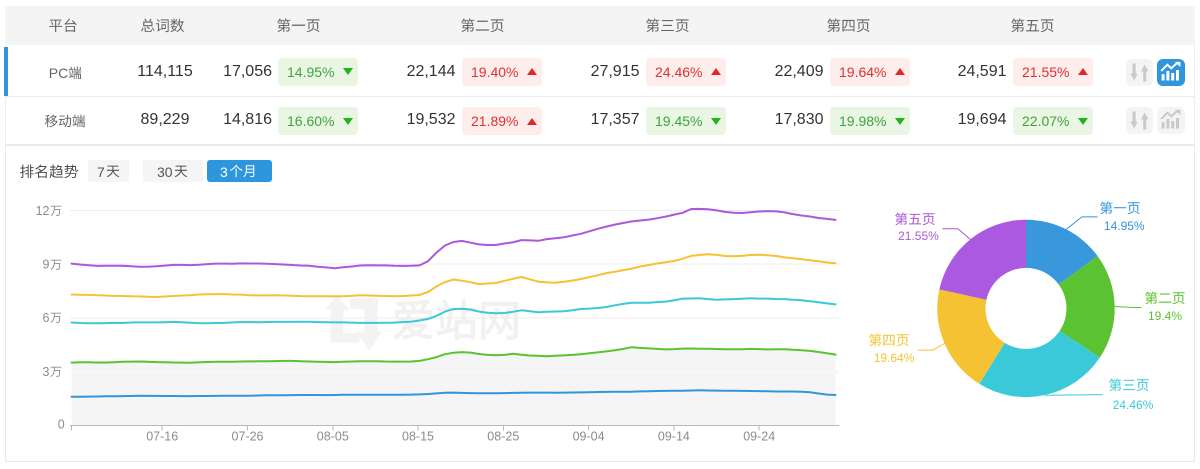  What do you see at coordinates (46, 265) in the screenshot?
I see `svg-text: 9` at bounding box center [46, 265].